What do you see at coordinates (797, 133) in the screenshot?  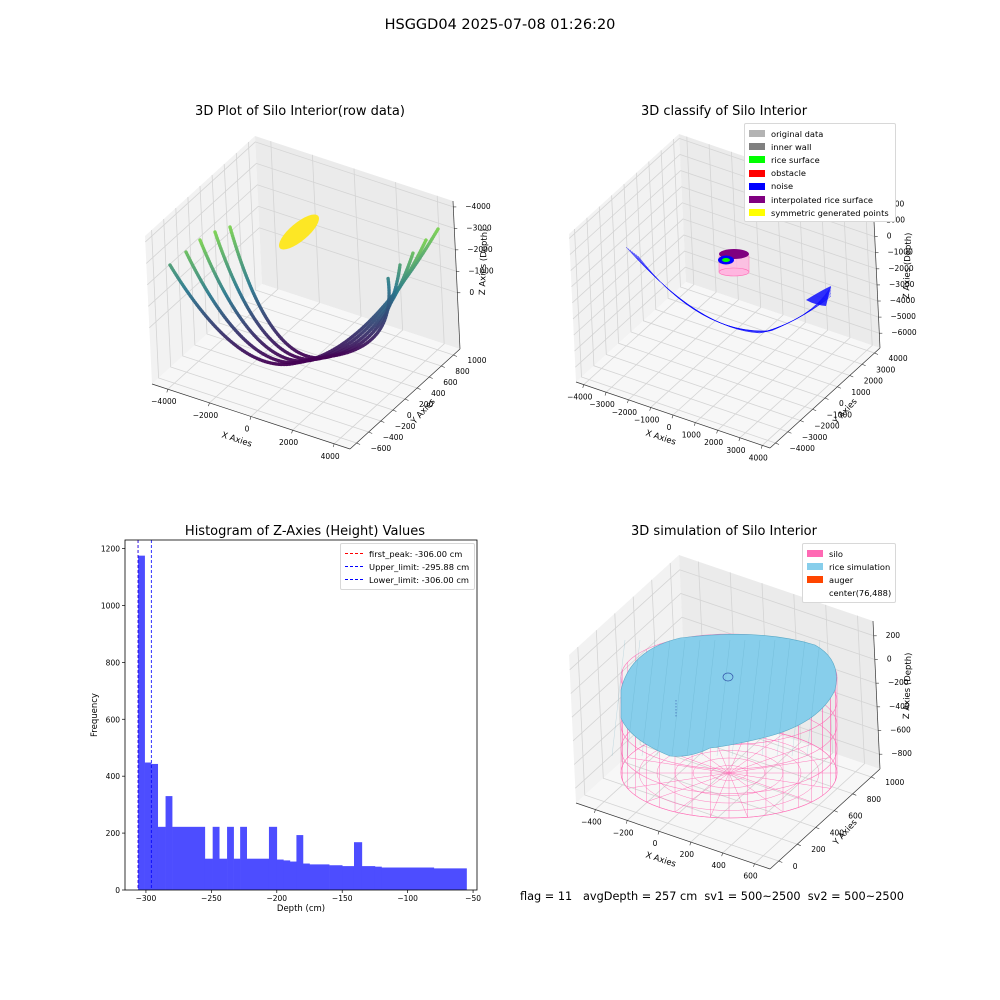 I see `plot2-legend-label: original data` at bounding box center [797, 133].